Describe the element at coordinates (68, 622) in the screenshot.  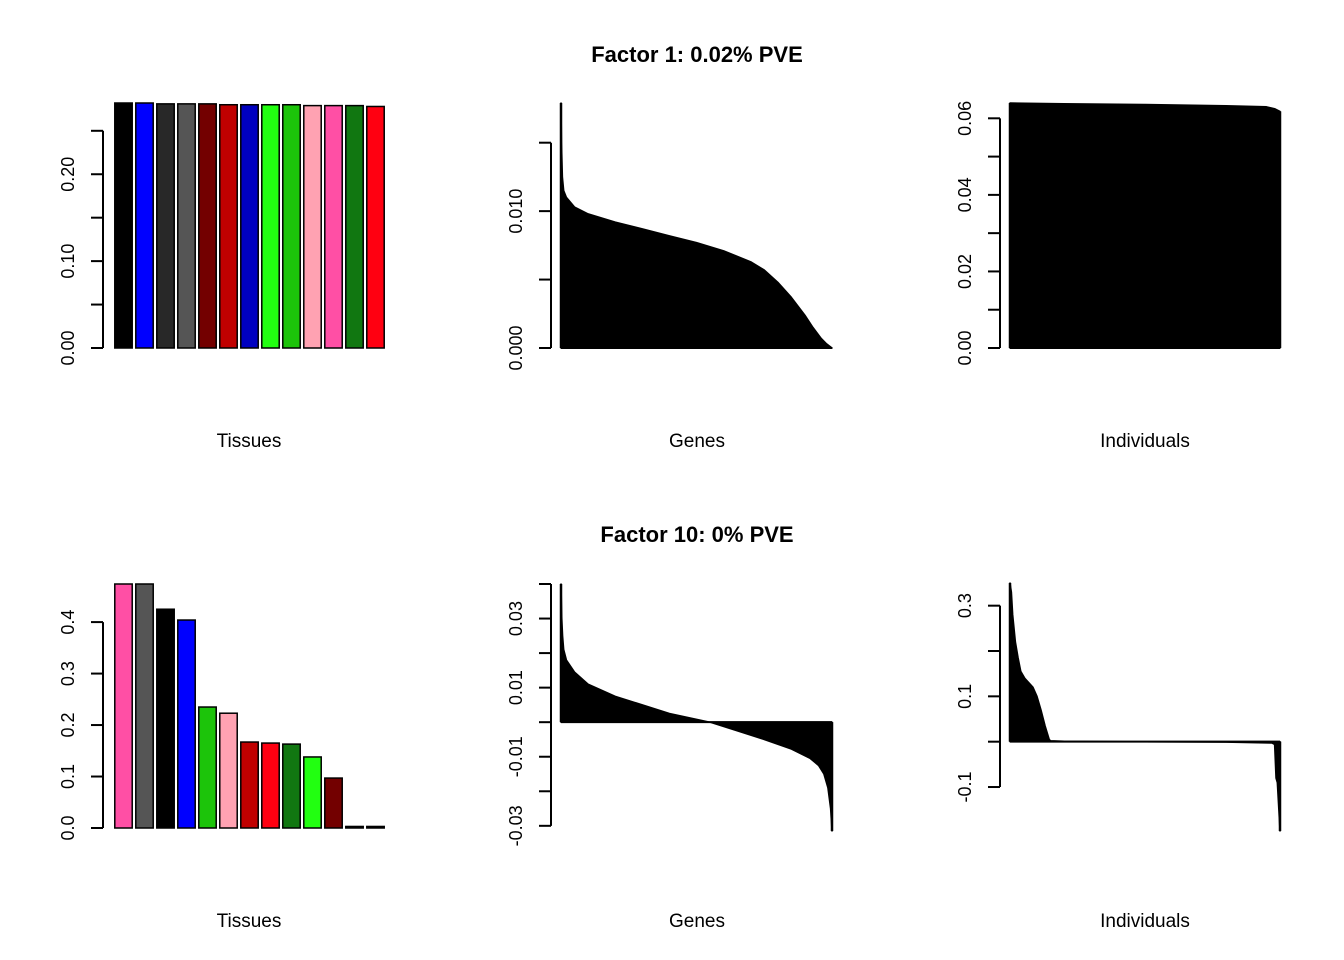
I see `y-tick-label: 0.4` at that location.